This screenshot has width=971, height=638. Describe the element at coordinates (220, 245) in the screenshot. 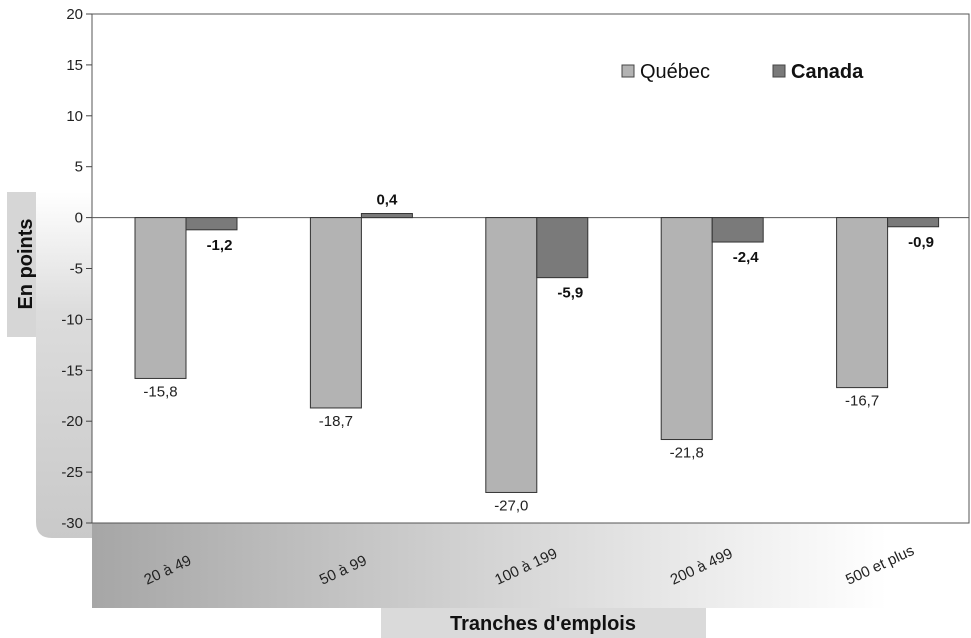

I see `data-label-canada: -1,2` at that location.